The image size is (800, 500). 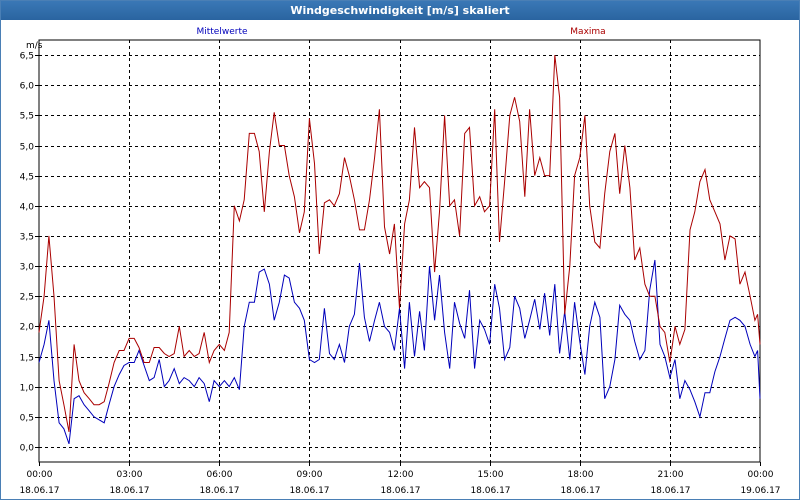 What do you see at coordinates (27, 87) in the screenshot?
I see `y-tick-label: 6,0` at bounding box center [27, 87].